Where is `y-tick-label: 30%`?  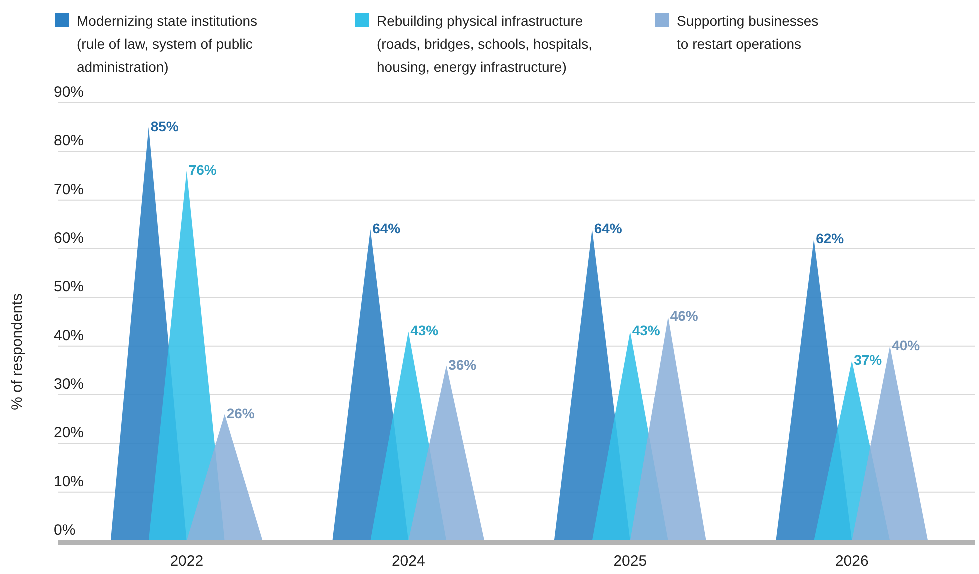 y-tick-label: 30% is located at coordinates (69, 384).